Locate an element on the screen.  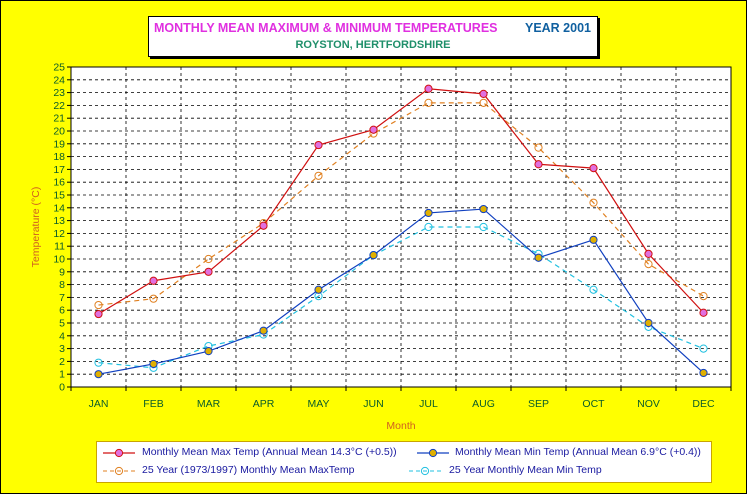
x-tick-label: OCT is located at coordinates (593, 404).